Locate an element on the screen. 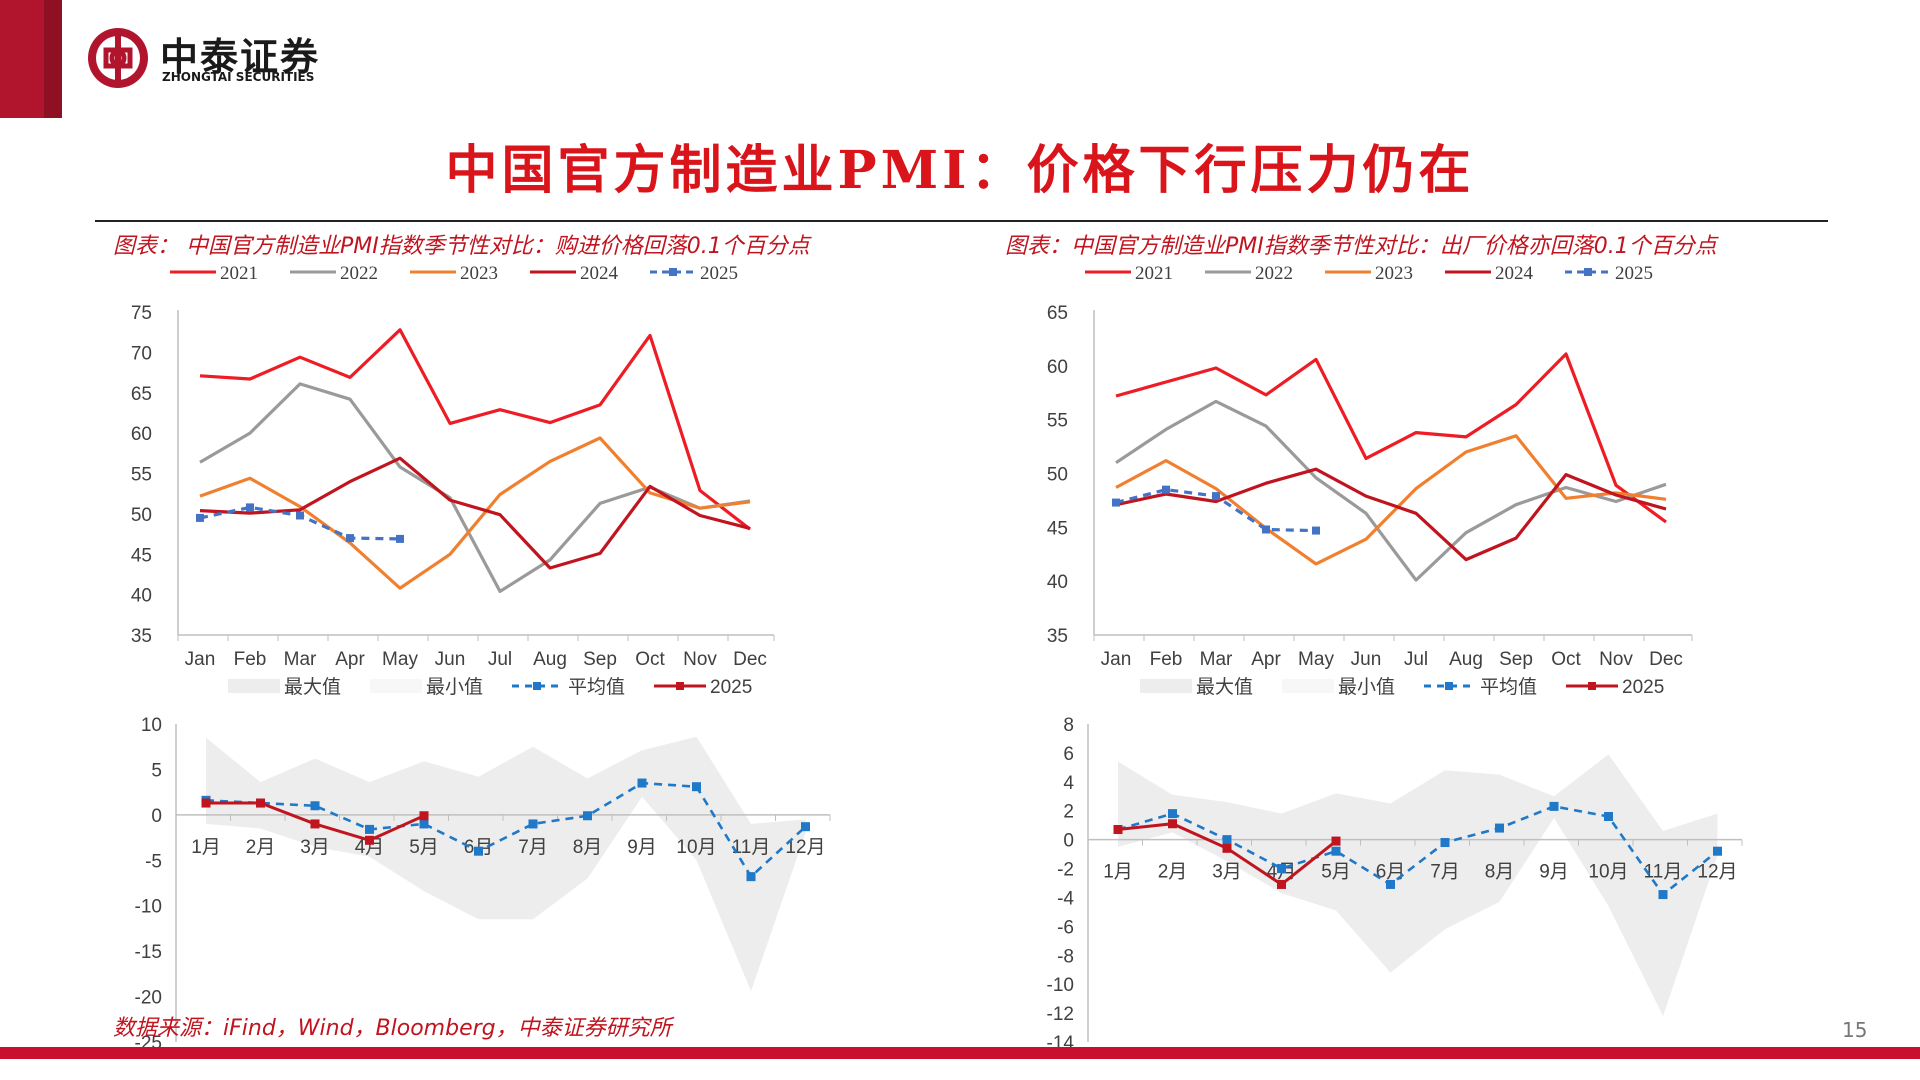 This screenshot has height=1080, width=1920. sub-y-tick-label: -8 is located at coordinates (1065, 956).